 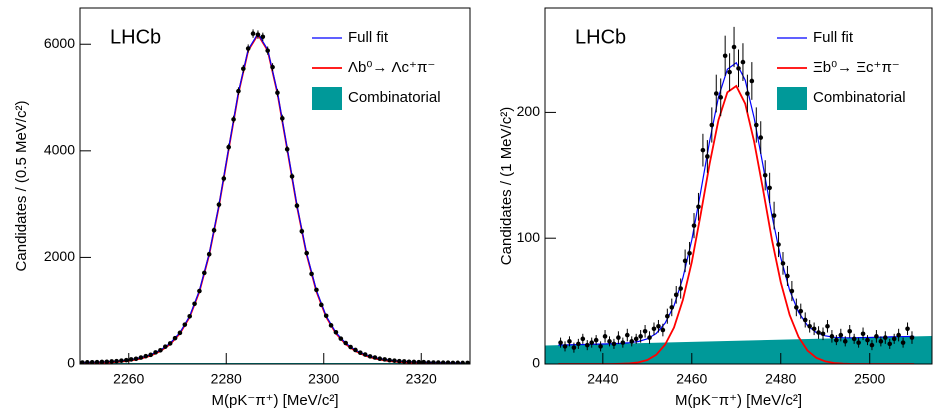 I want to click on legend-key, so click(x=327, y=98).